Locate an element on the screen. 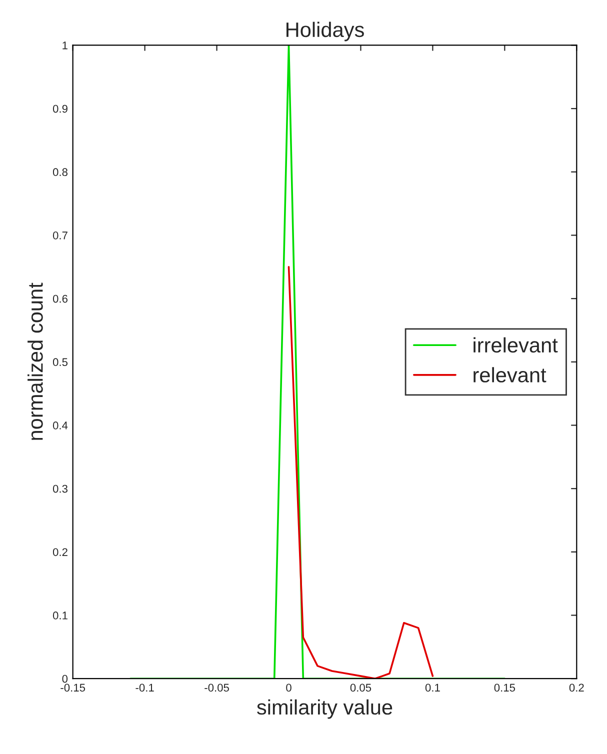 The height and width of the screenshot is (754, 607). y-tick-label: 0.4 is located at coordinates (60, 426).